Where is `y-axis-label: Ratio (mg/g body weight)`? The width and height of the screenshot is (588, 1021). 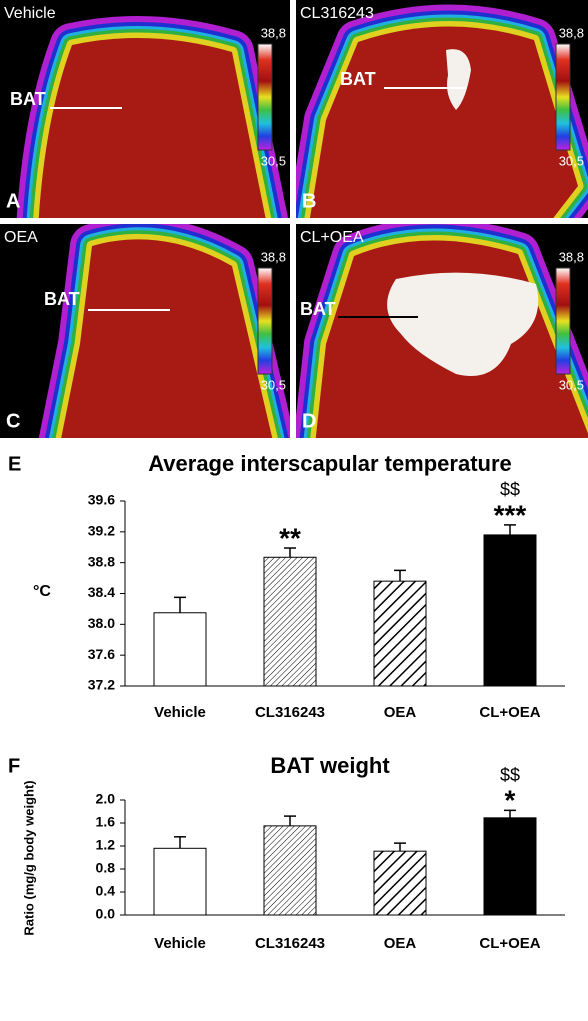 y-axis-label: Ratio (mg/g body weight) is located at coordinates (28, 857).